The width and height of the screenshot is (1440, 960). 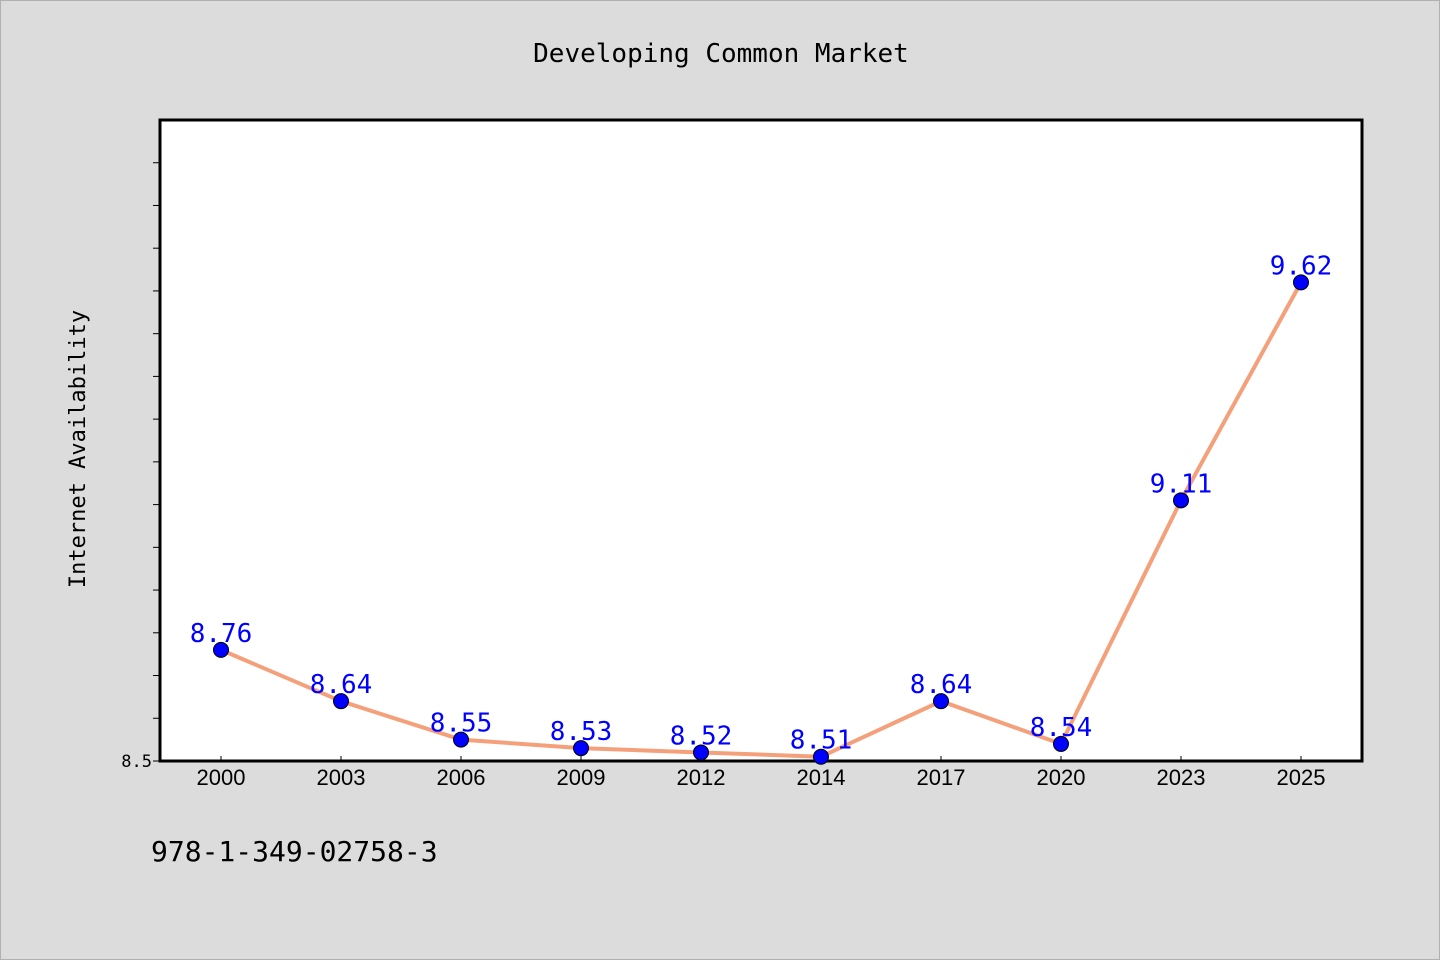 I want to click on data-label: 8.53, so click(x=581, y=732).